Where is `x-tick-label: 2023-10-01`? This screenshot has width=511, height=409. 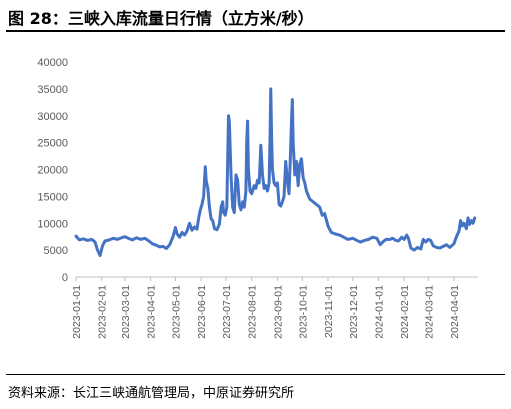 x-tick-label: 2023-10-01 is located at coordinates (303, 312).